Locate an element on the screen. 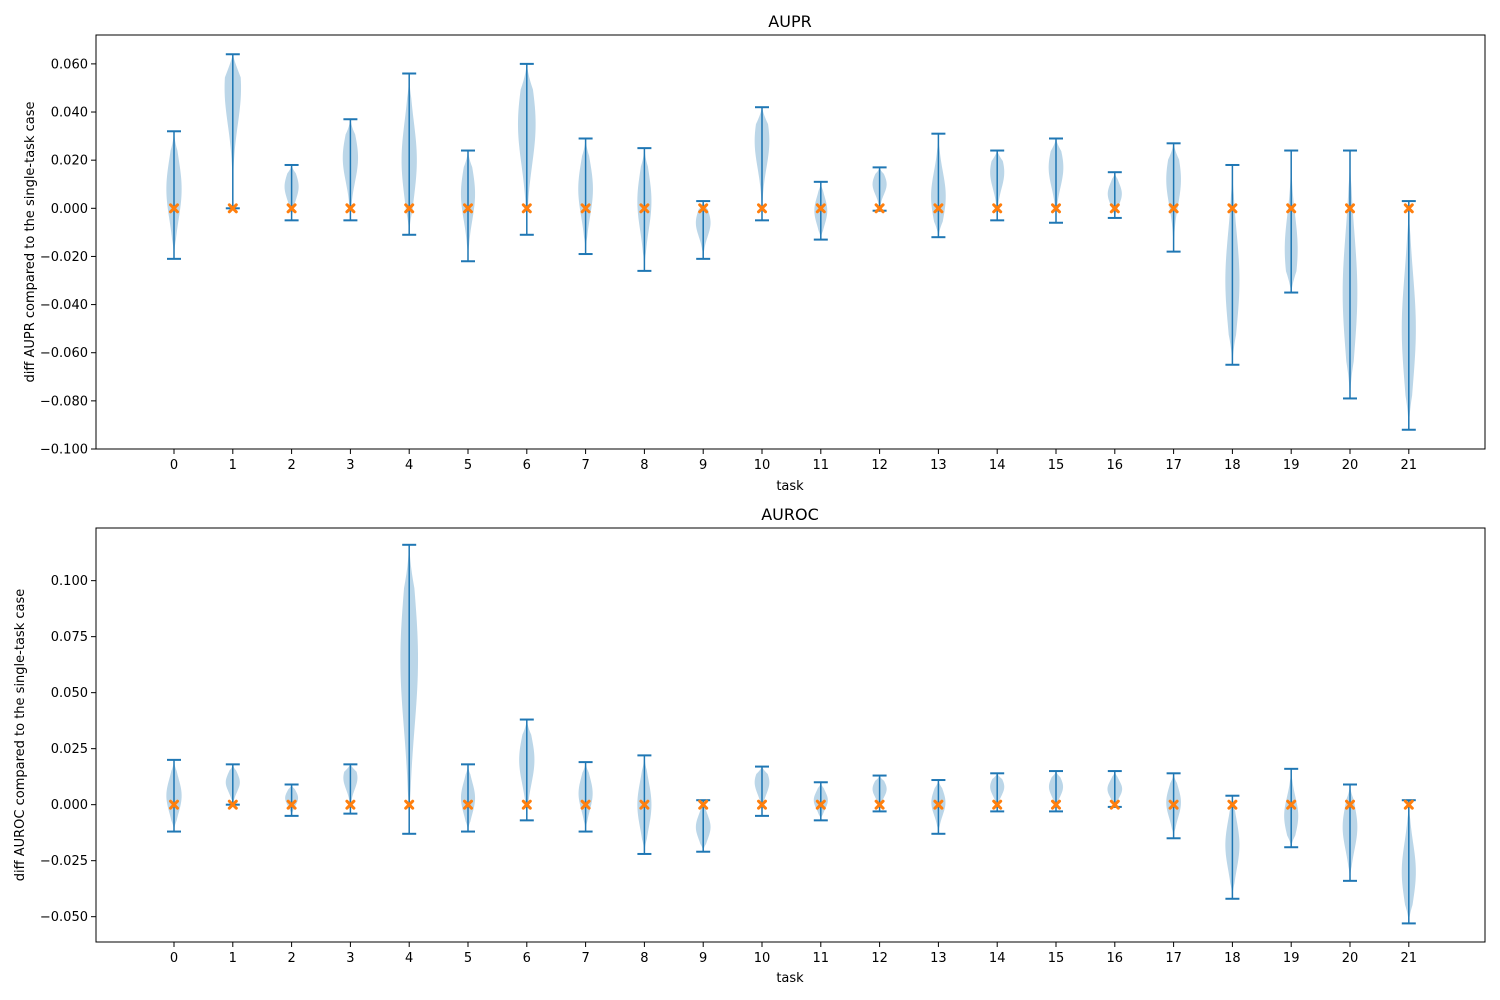 The width and height of the screenshot is (1500, 1000). aupr-x-tick-label: 10 is located at coordinates (762, 465).